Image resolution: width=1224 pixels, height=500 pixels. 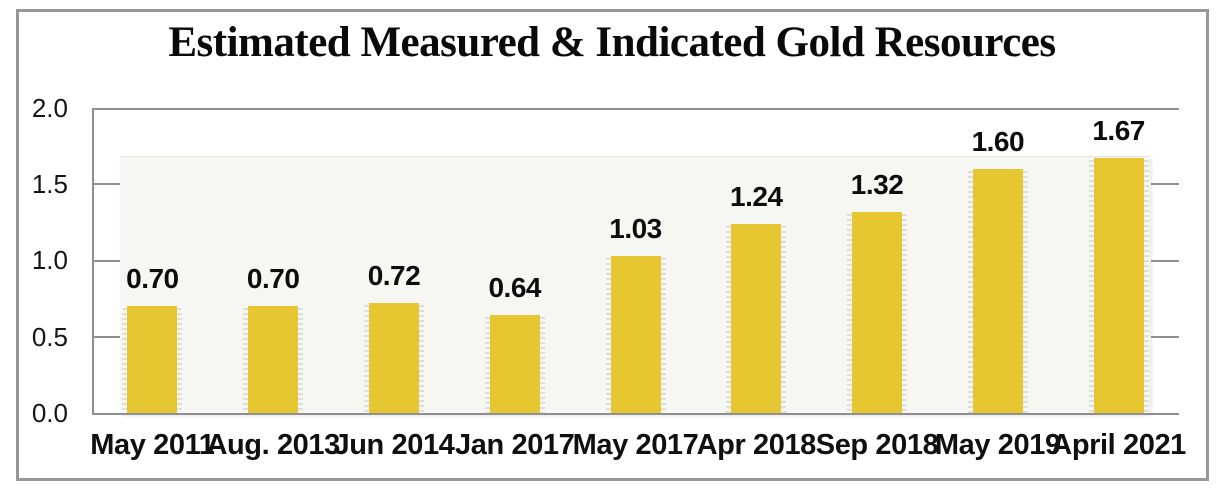 What do you see at coordinates (1118, 131) in the screenshot?
I see `bar-value-label: 1.67` at bounding box center [1118, 131].